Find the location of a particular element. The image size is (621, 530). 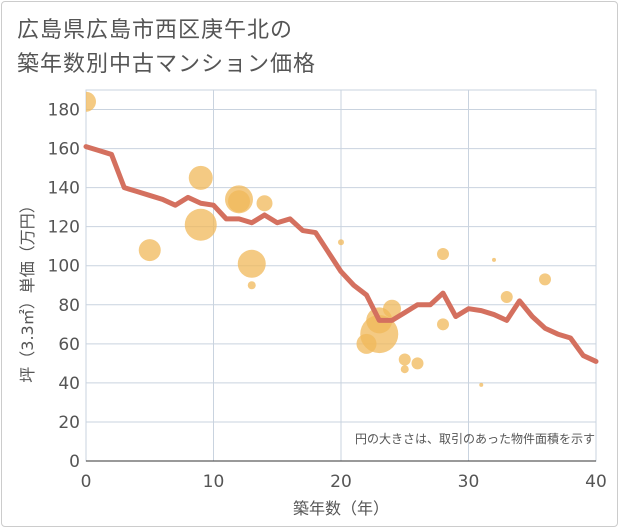

chart-title: 広島県広島市西区庚午北の 築年数別中古マンション価格 is located at coordinates (167, 47).